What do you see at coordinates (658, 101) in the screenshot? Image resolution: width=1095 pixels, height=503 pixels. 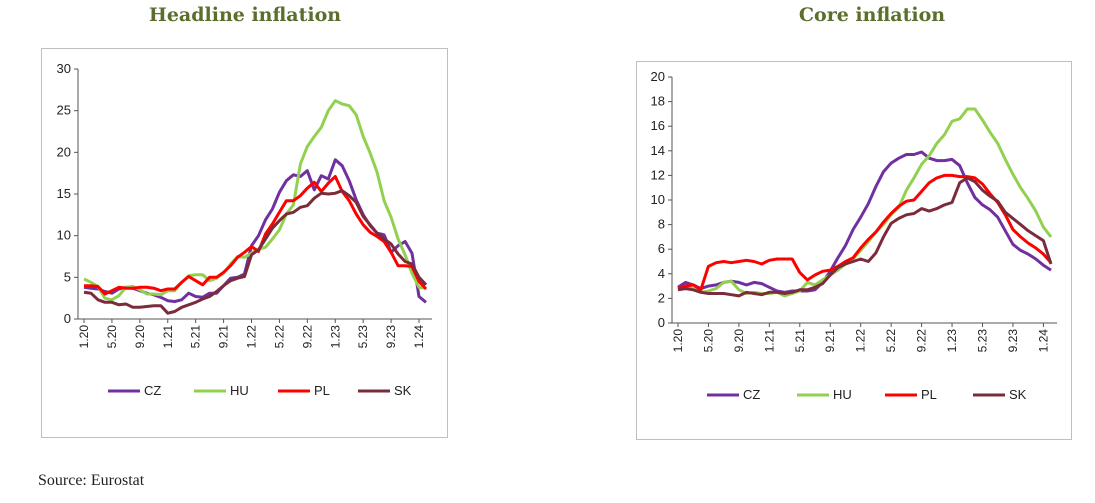 I see `y-tick-label: 18` at bounding box center [658, 101].